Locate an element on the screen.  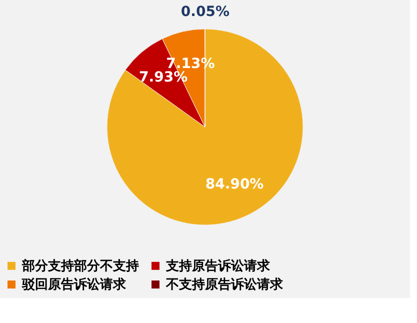
legend-label: 驳回原告诉讼请求 is located at coordinates (74, 284).